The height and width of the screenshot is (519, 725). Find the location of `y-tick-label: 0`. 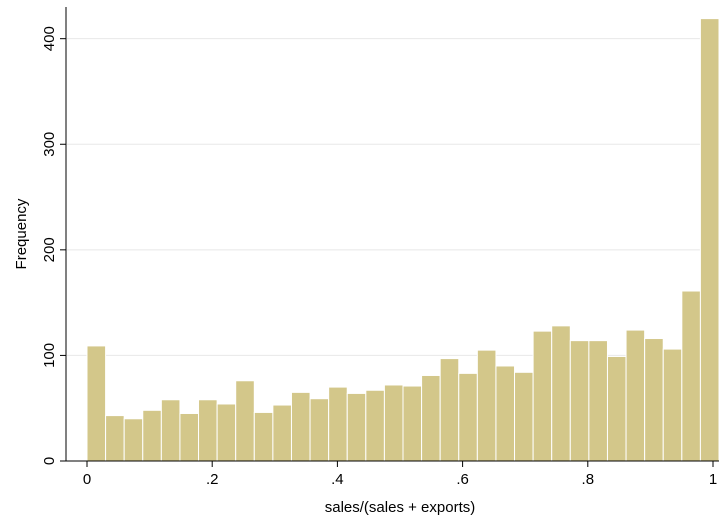

y-tick-label: 0 is located at coordinates (49, 461).